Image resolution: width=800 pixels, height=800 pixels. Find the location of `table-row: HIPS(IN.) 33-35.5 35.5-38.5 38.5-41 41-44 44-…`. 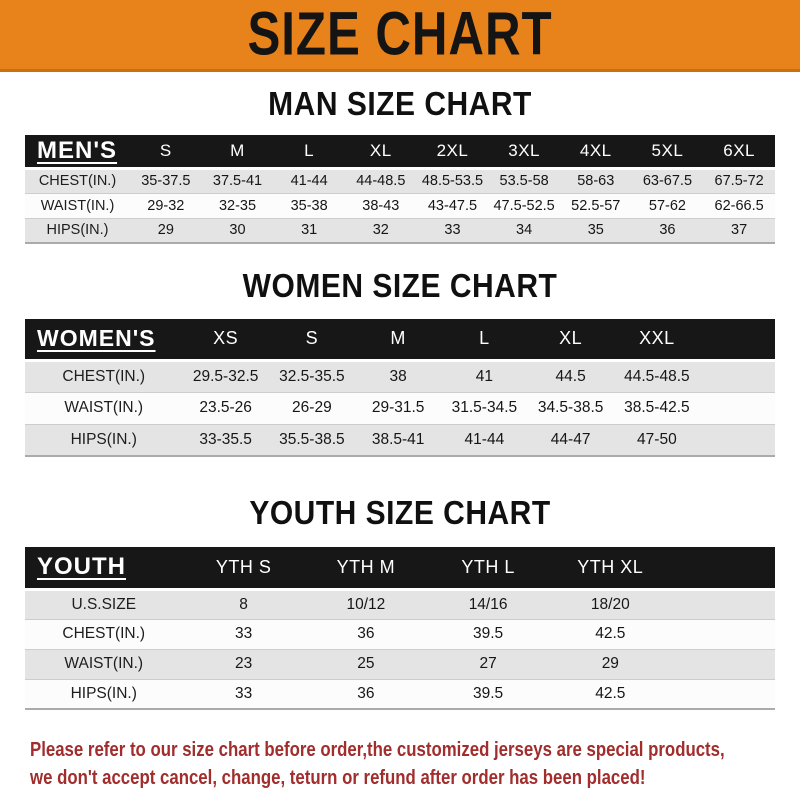

table-row: HIPS(IN.) 33-35.5 35.5-38.5 38.5-41 41-44 44-… is located at coordinates (400, 440).